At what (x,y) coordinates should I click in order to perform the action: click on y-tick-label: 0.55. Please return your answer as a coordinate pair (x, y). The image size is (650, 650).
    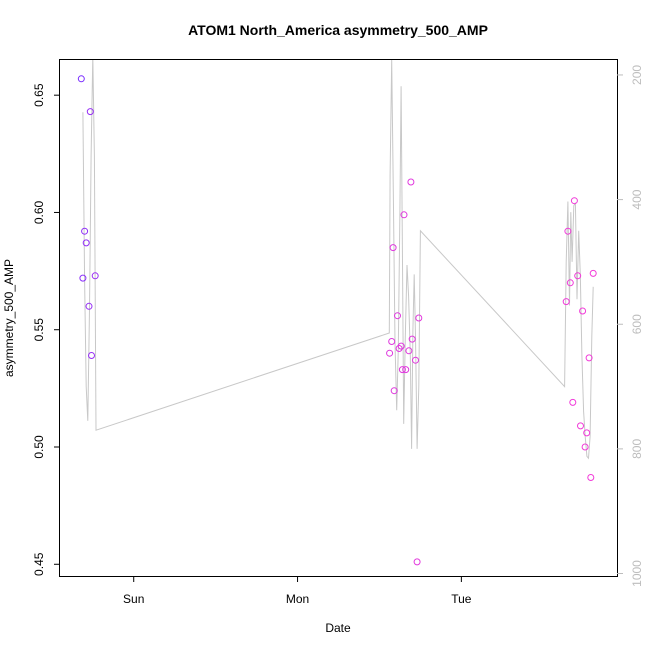
    Looking at the image, I should click on (39, 330).